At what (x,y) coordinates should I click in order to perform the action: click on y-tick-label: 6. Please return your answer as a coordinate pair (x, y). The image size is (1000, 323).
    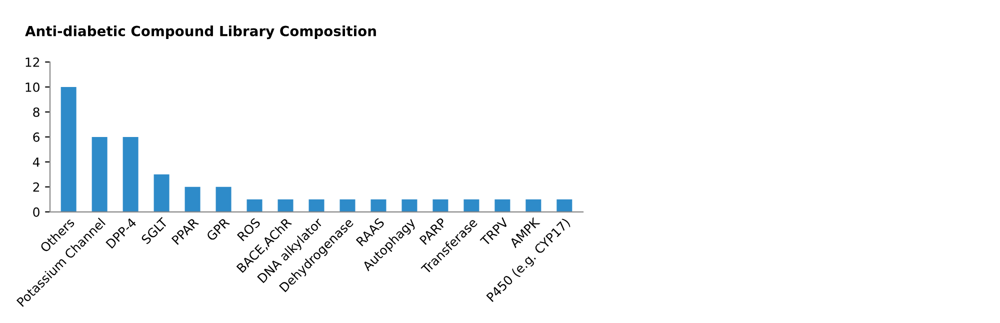
    Looking at the image, I should click on (36, 137).